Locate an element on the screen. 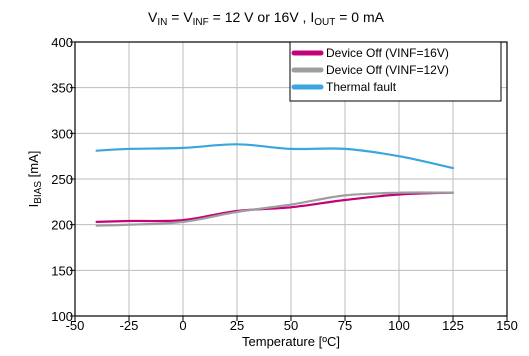  y-axis-label: IBIAS [mA] is located at coordinates (35, 179).